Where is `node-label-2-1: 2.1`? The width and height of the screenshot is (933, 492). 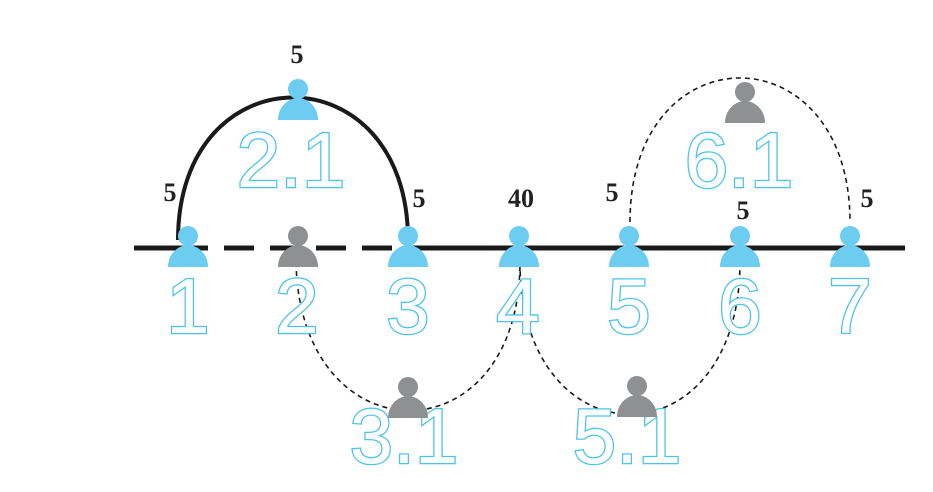 node-label-2-1: 2.1 is located at coordinates (291, 160).